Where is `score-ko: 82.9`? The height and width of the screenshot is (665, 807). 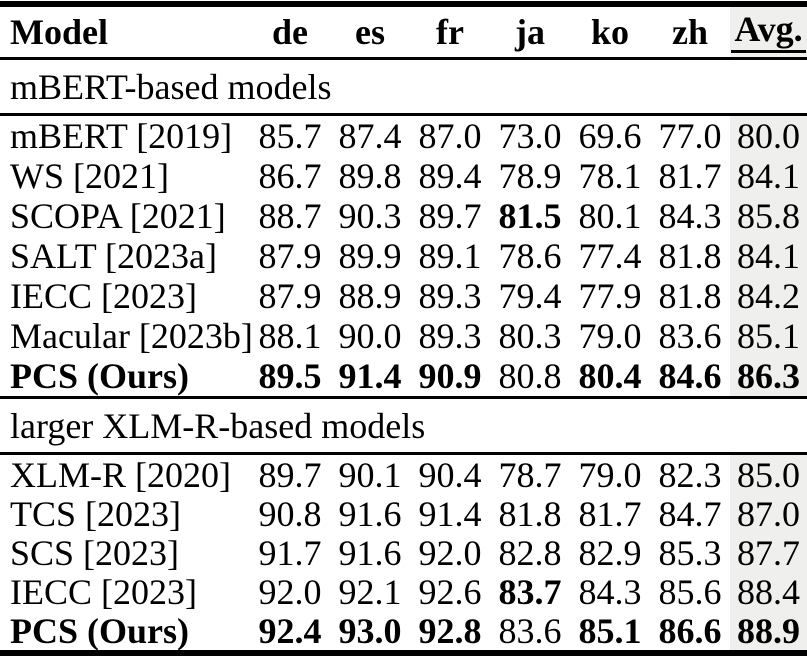 score-ko: 82.9 is located at coordinates (610, 552).